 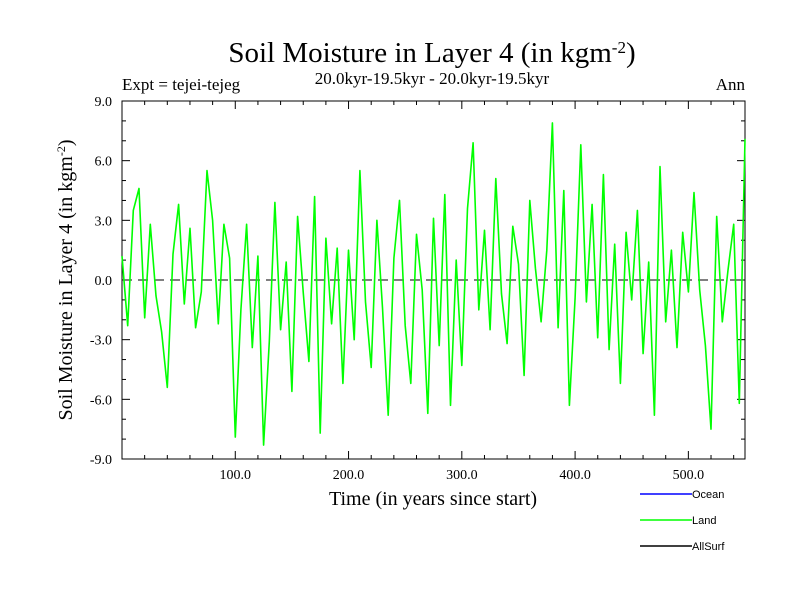 I want to click on x-tick-label: 400.0, so click(x=575, y=475).